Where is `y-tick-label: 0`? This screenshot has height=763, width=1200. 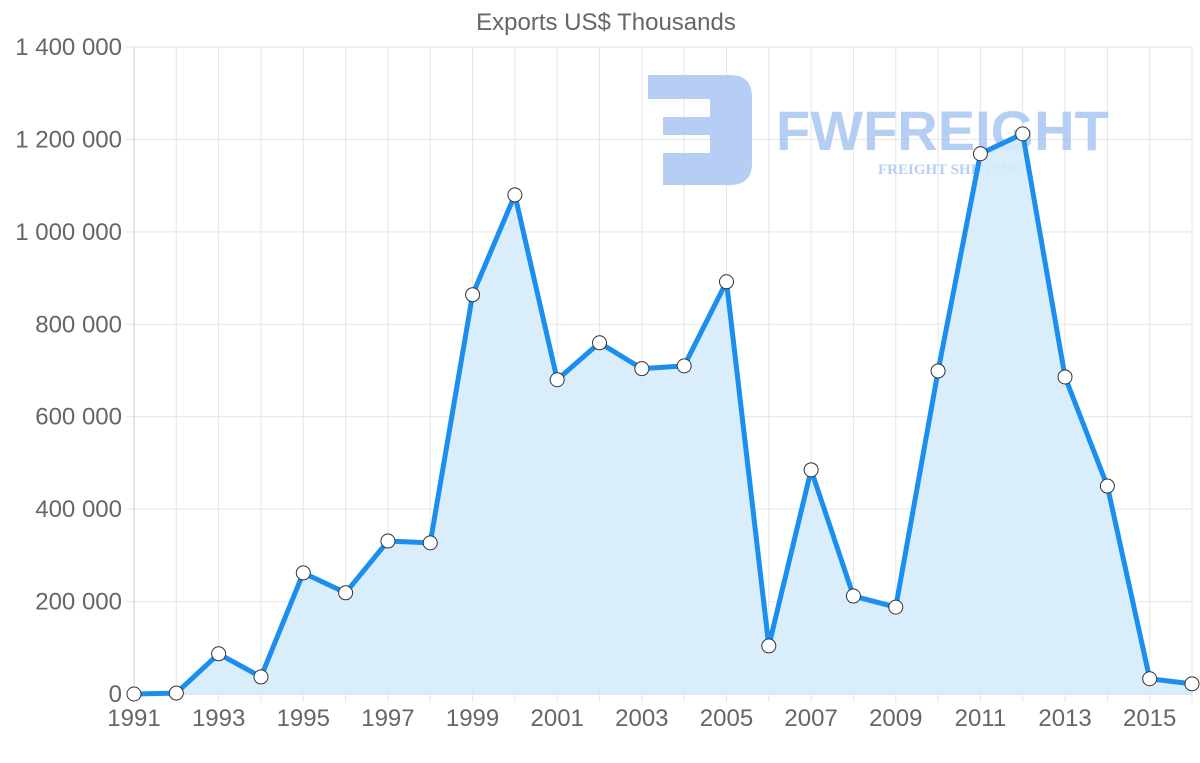
y-tick-label: 0 is located at coordinates (115, 694).